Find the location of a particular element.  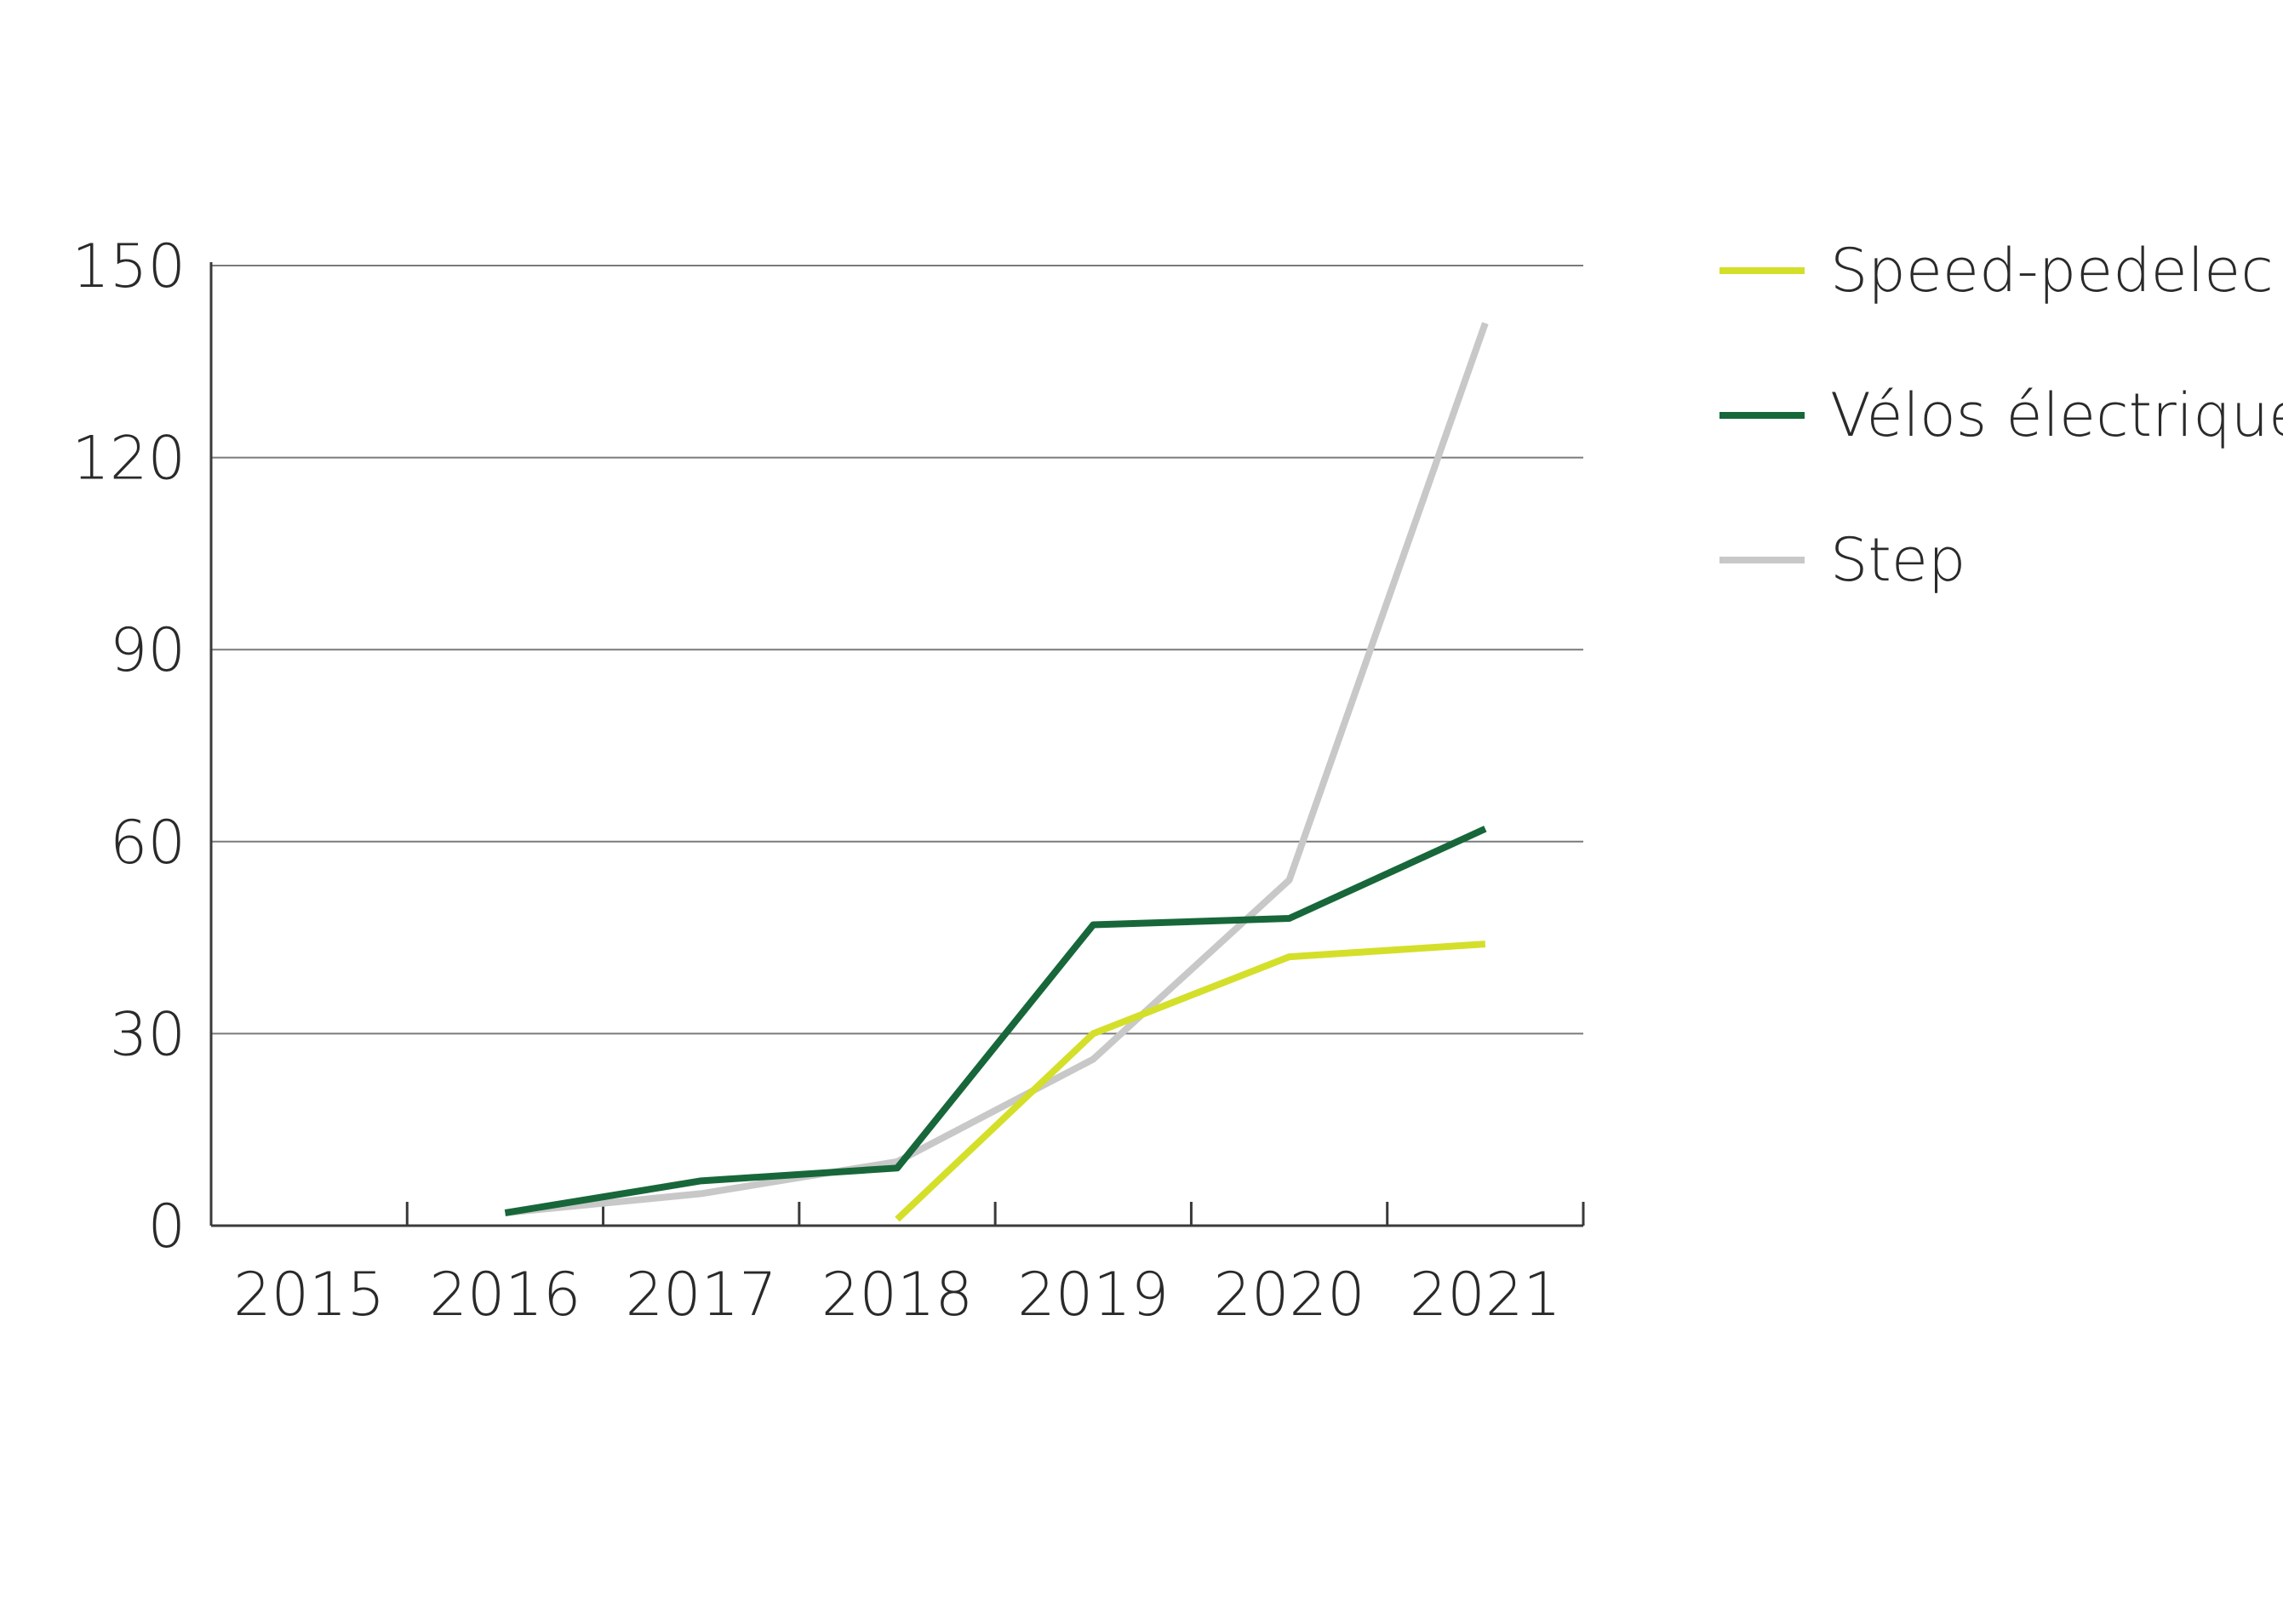

y-tick-label-60: 60 is located at coordinates (148, 843).